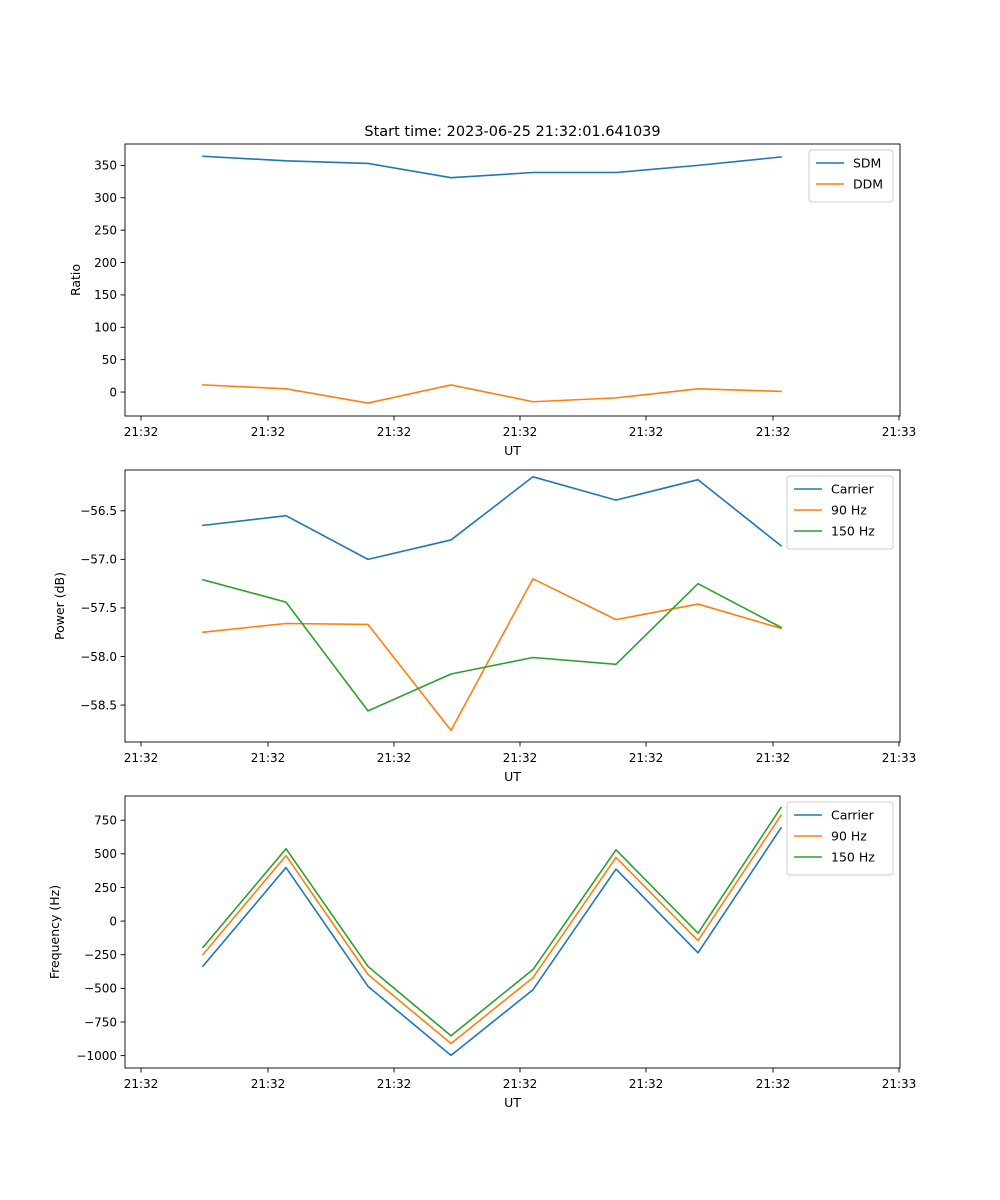  I want to click on y-tick-label: −57.0, so click(98, 560).